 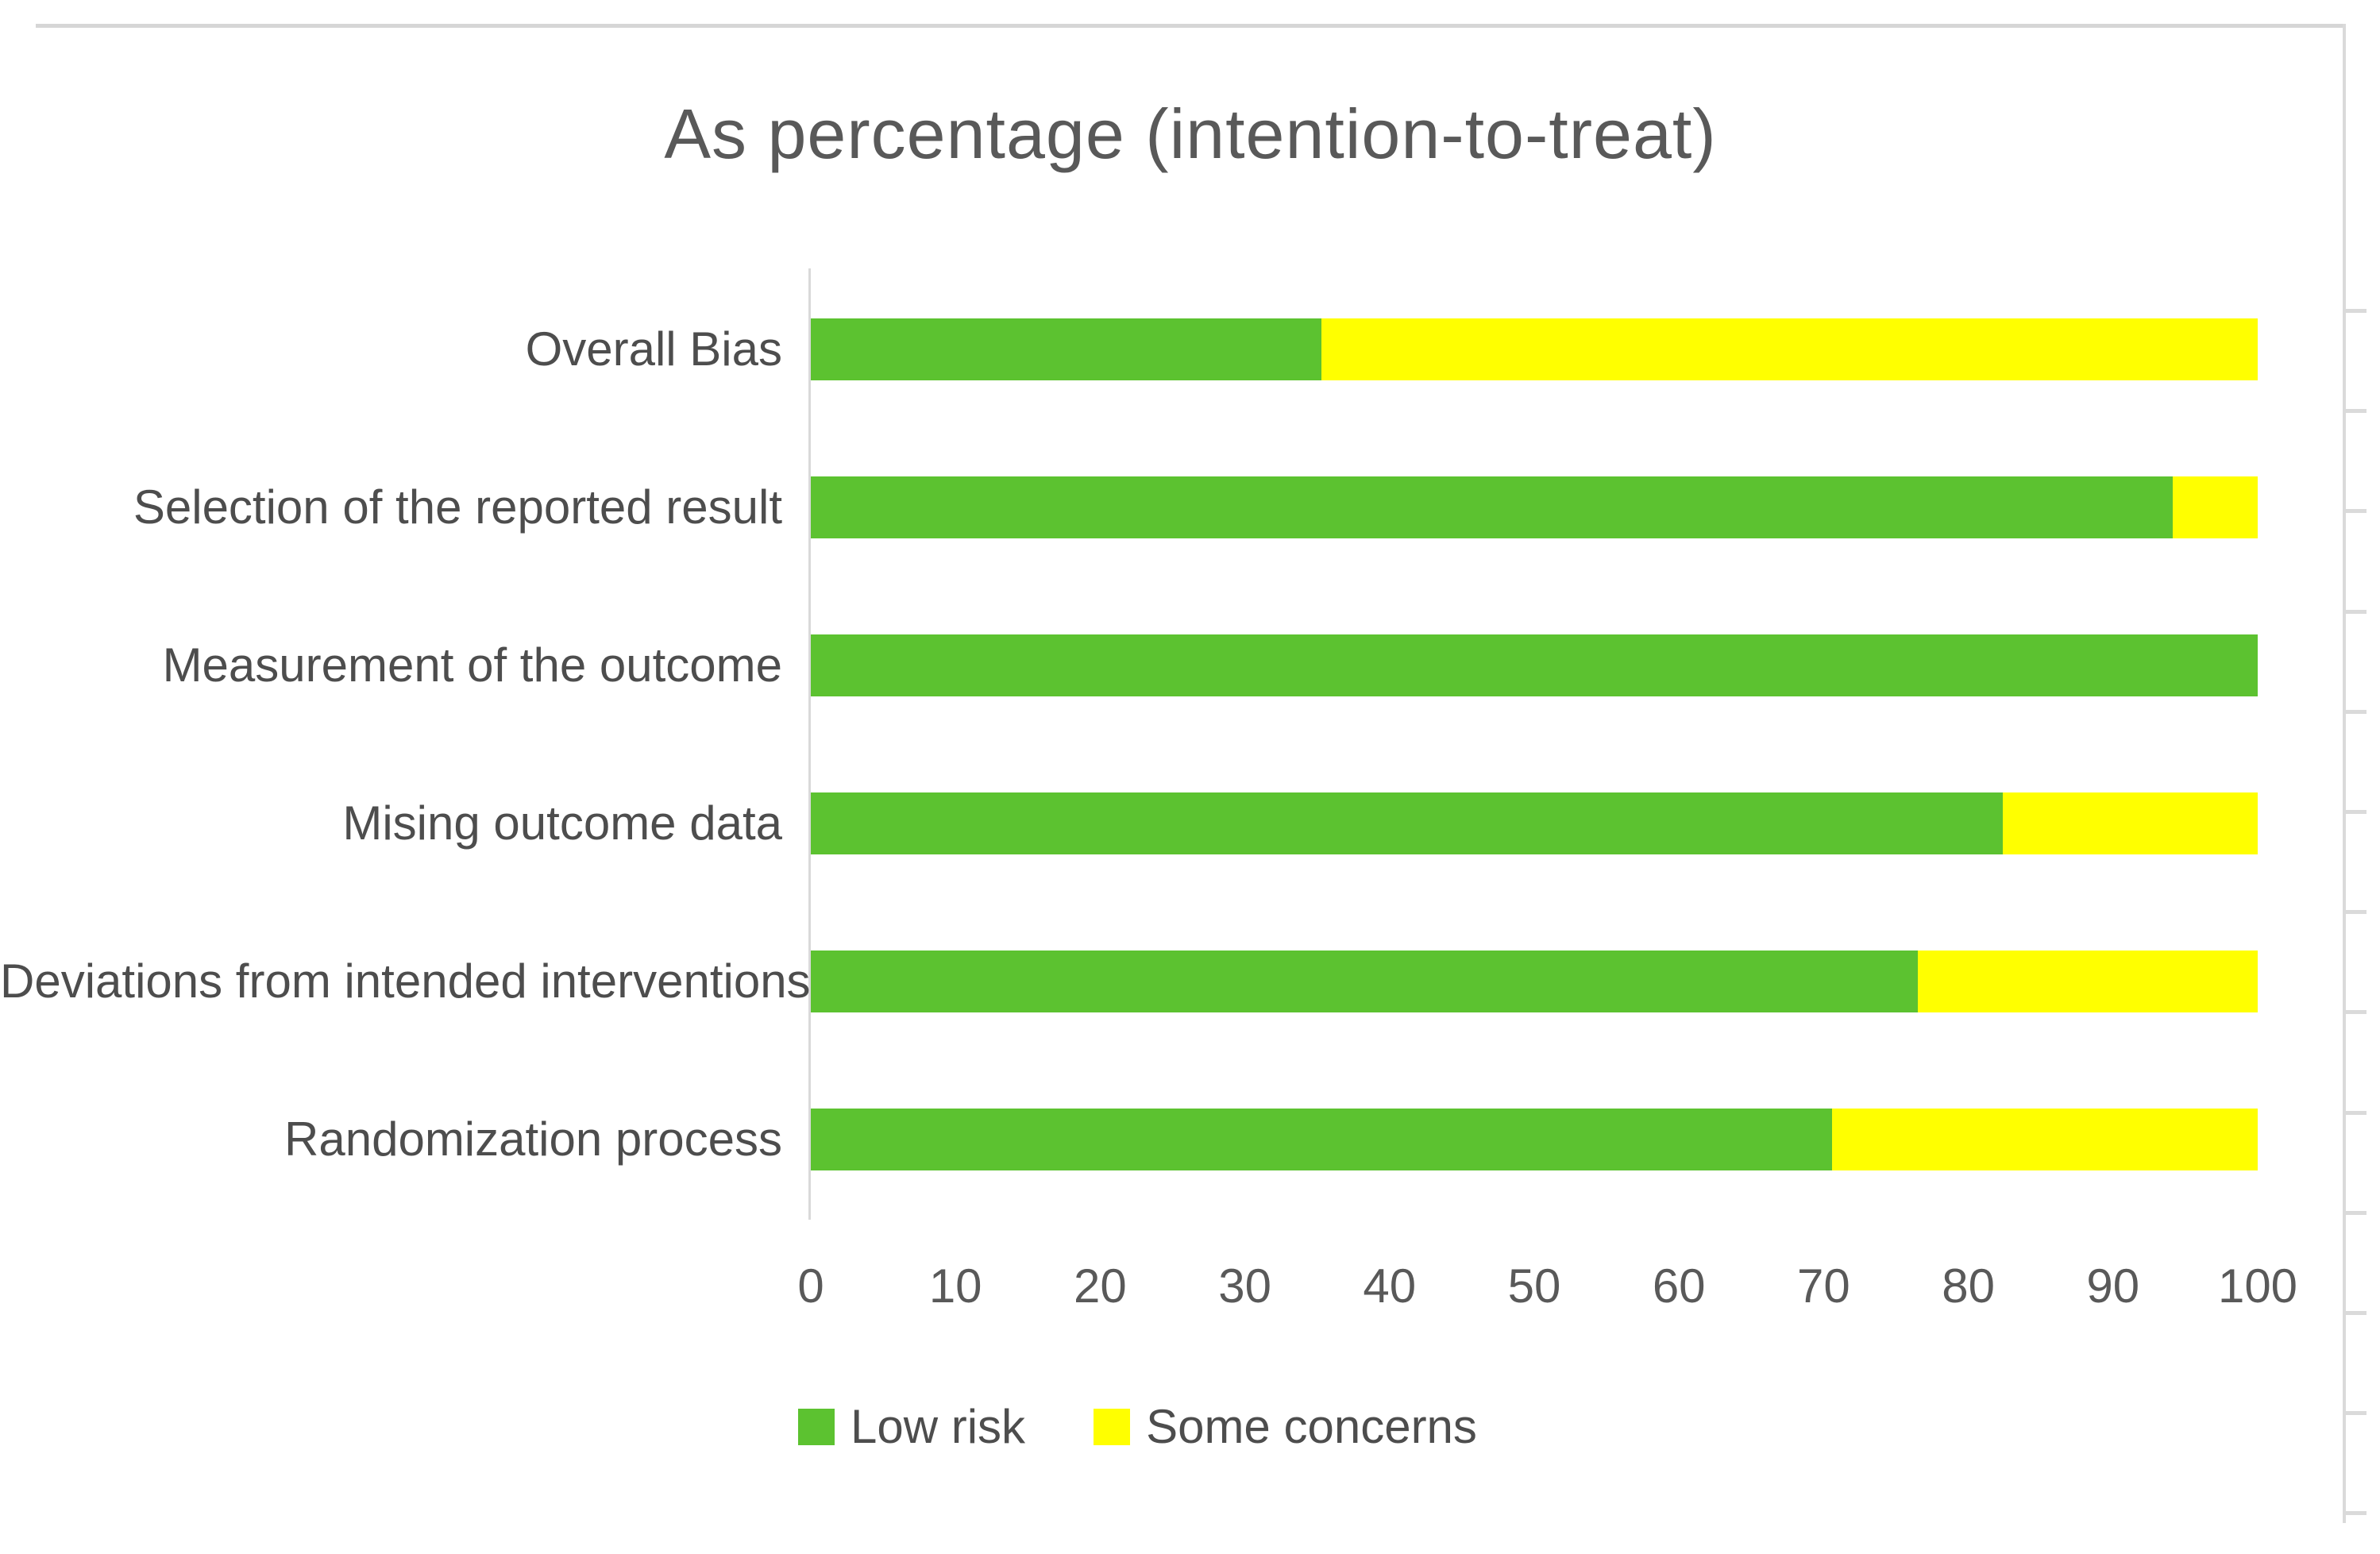 What do you see at coordinates (810, 1286) in the screenshot?
I see `x-axis-tick-label: 0` at bounding box center [810, 1286].